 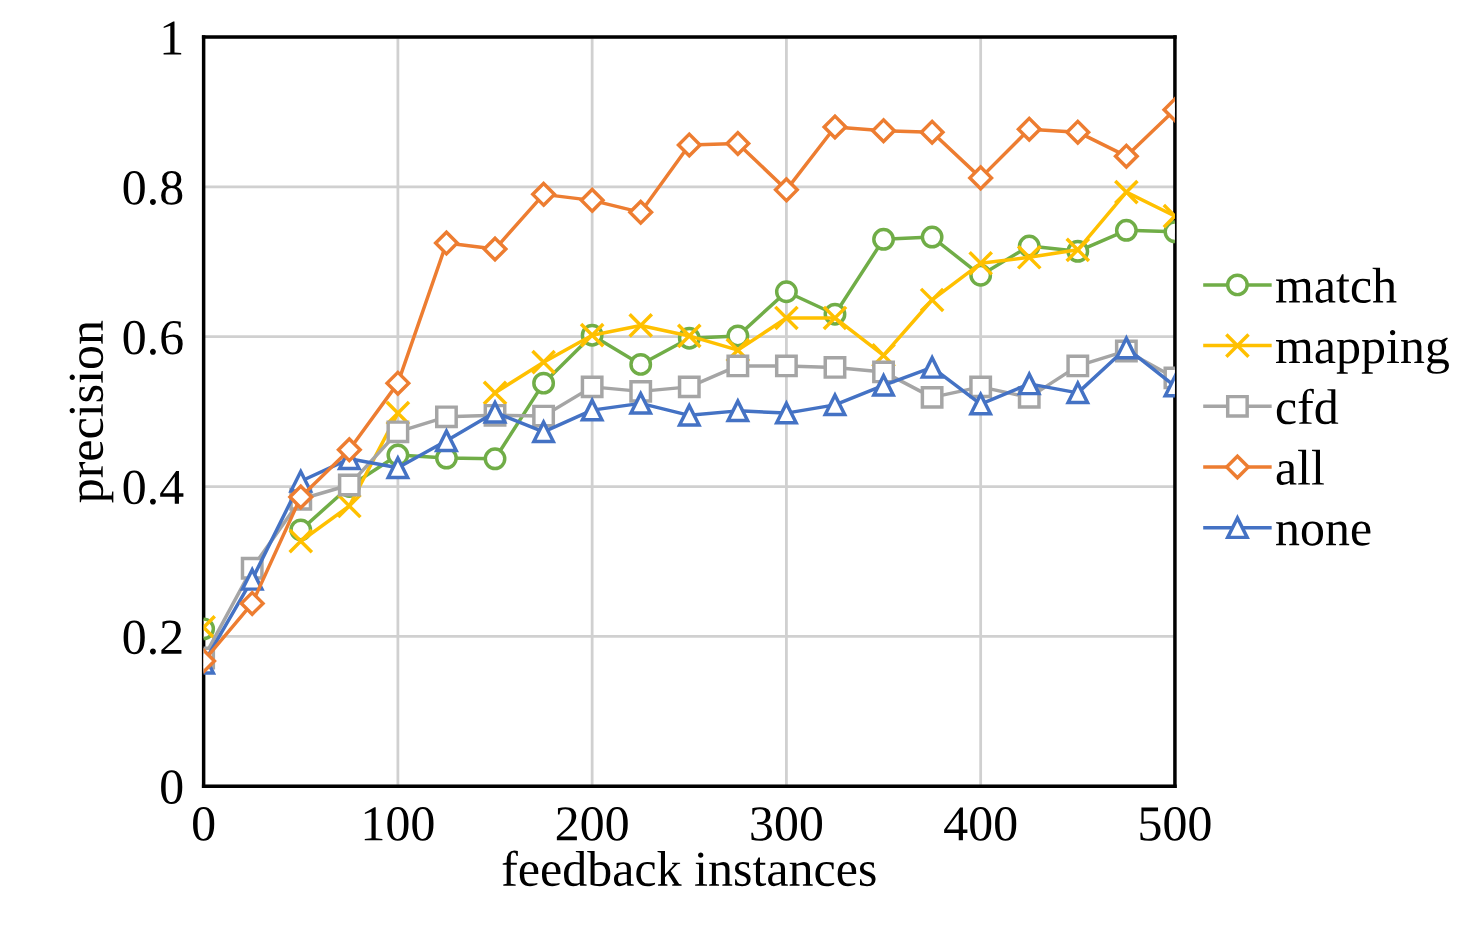 I want to click on y-tick-label: 1, so click(x=172, y=38).